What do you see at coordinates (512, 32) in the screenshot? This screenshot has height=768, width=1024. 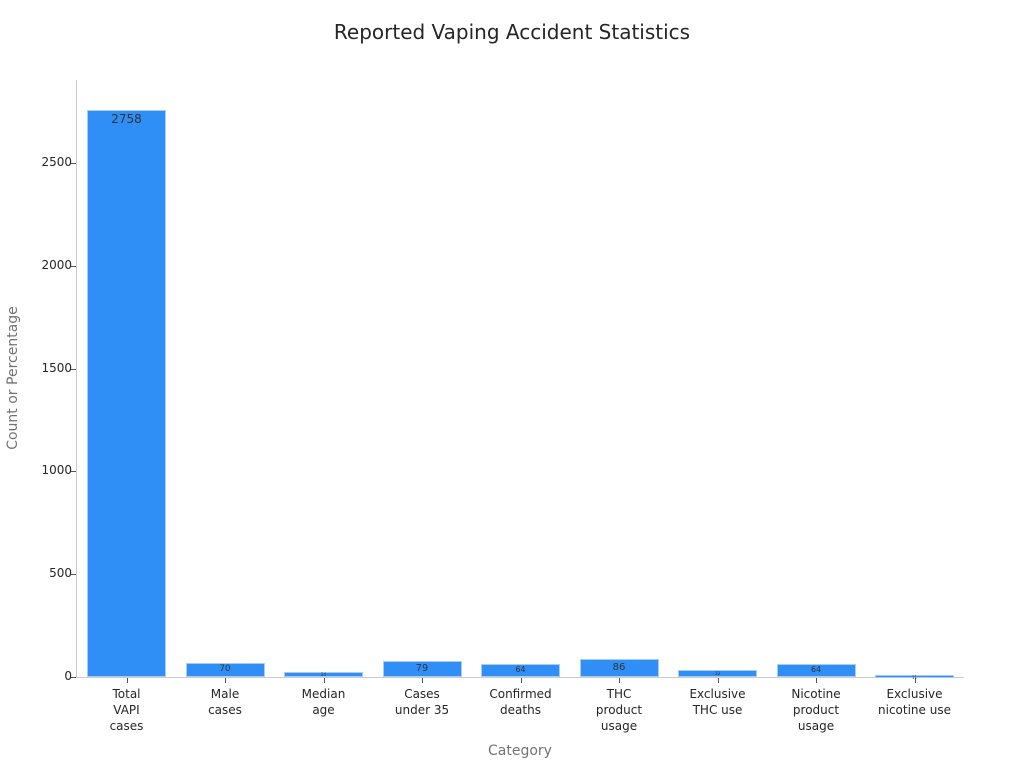 I see `chart-title: Reported Vaping Accident Statistics` at bounding box center [512, 32].